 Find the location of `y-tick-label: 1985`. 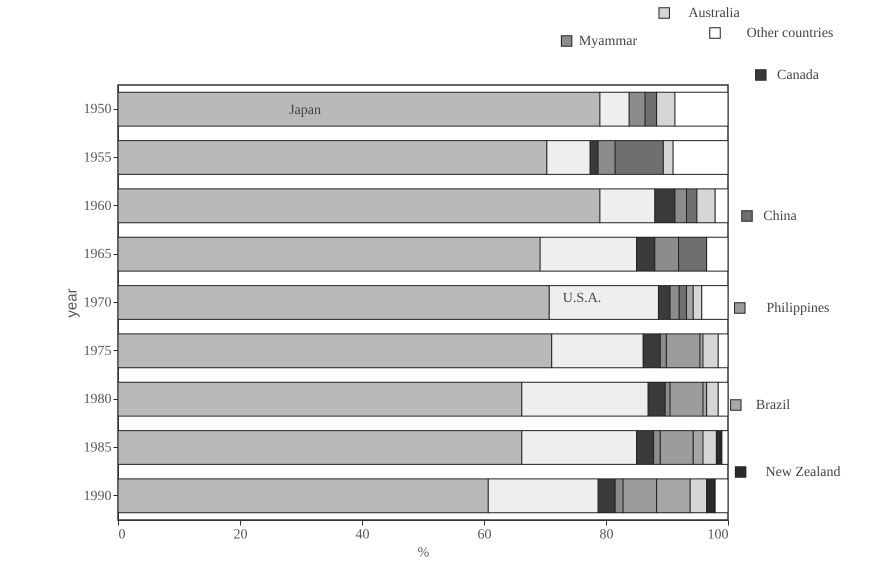

y-tick-label: 1985 is located at coordinates (98, 448).